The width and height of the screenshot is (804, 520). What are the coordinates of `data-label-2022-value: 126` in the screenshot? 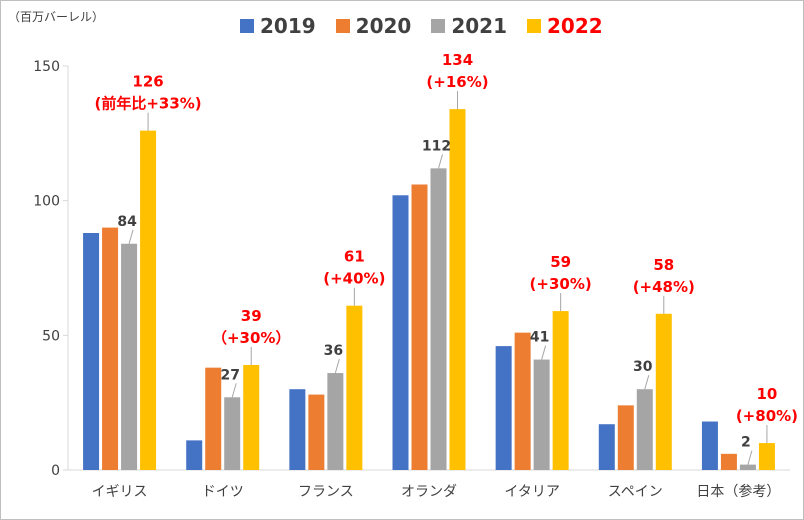 It's located at (147, 82).